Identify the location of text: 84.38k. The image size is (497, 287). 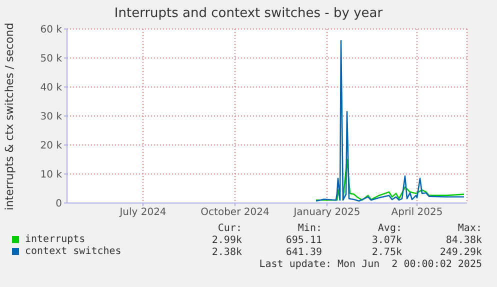
(463, 240).